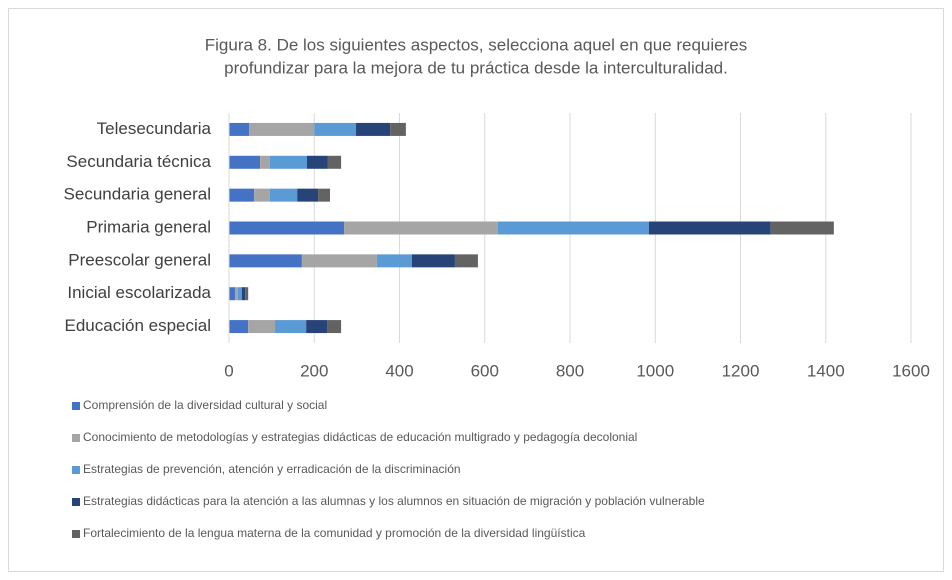 The height and width of the screenshot is (580, 952). Describe the element at coordinates (139, 292) in the screenshot. I see `y-tick-label: Inicial escolarizada` at that location.